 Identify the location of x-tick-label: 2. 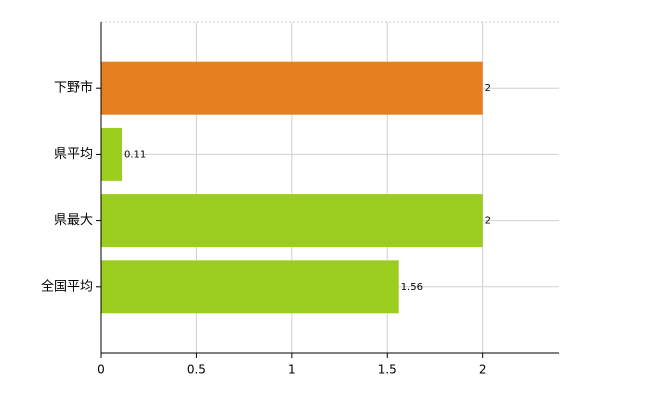
(483, 370).